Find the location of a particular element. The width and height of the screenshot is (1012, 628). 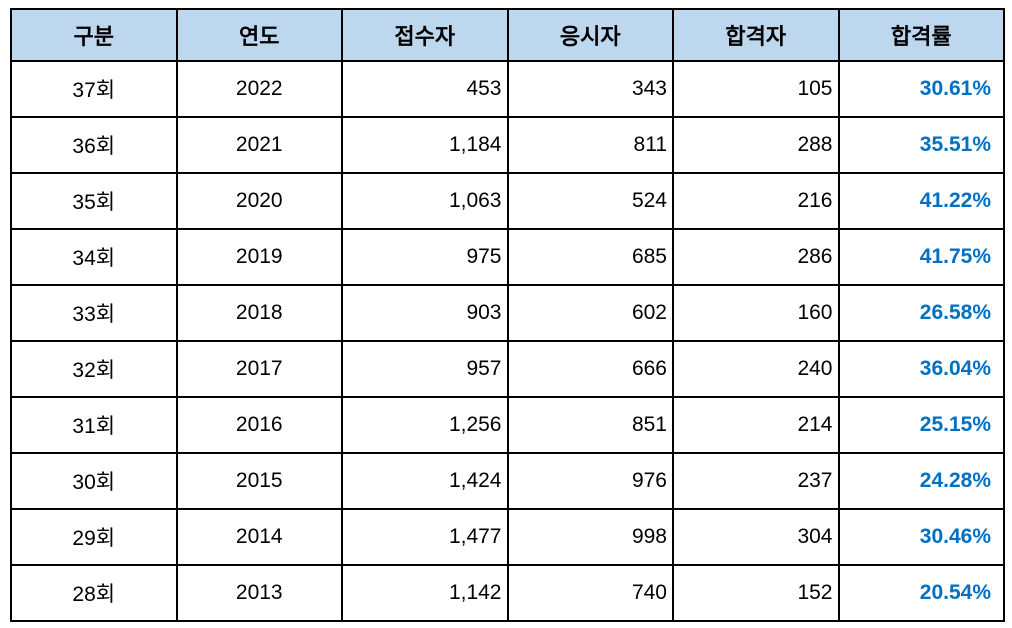

table-cell: 740 is located at coordinates (590, 593).